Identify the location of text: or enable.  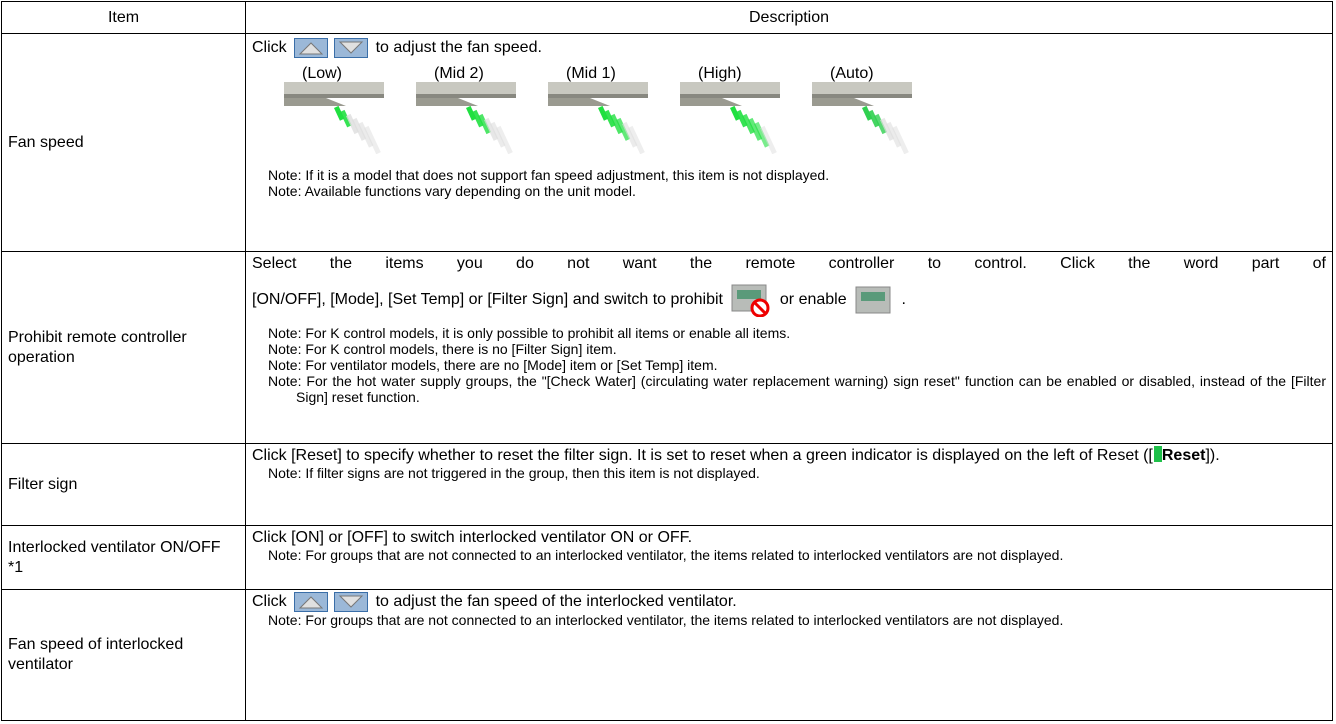
(813, 300).